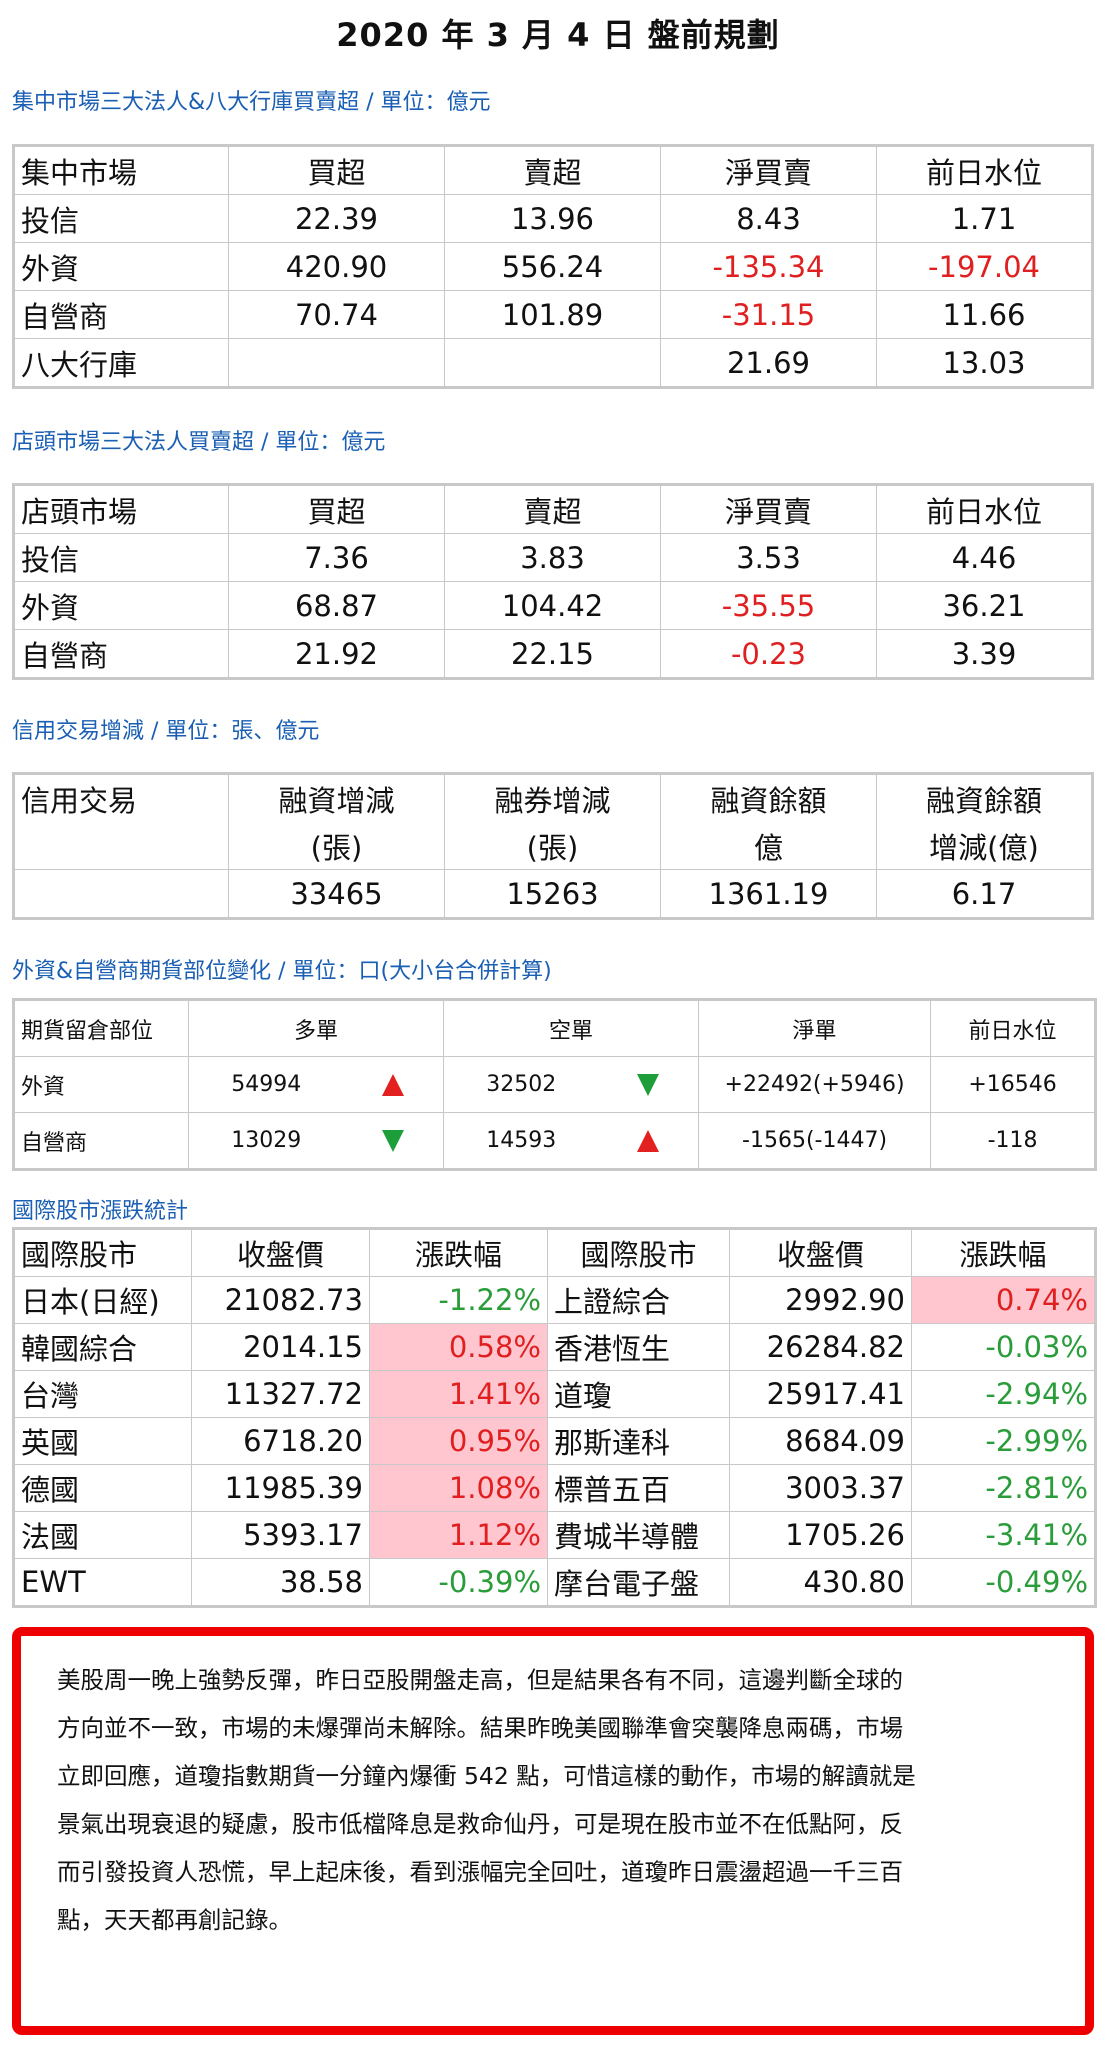 The width and height of the screenshot is (1116, 2048). What do you see at coordinates (984, 654) in the screenshot?
I see `value-cell: 3.39` at bounding box center [984, 654].